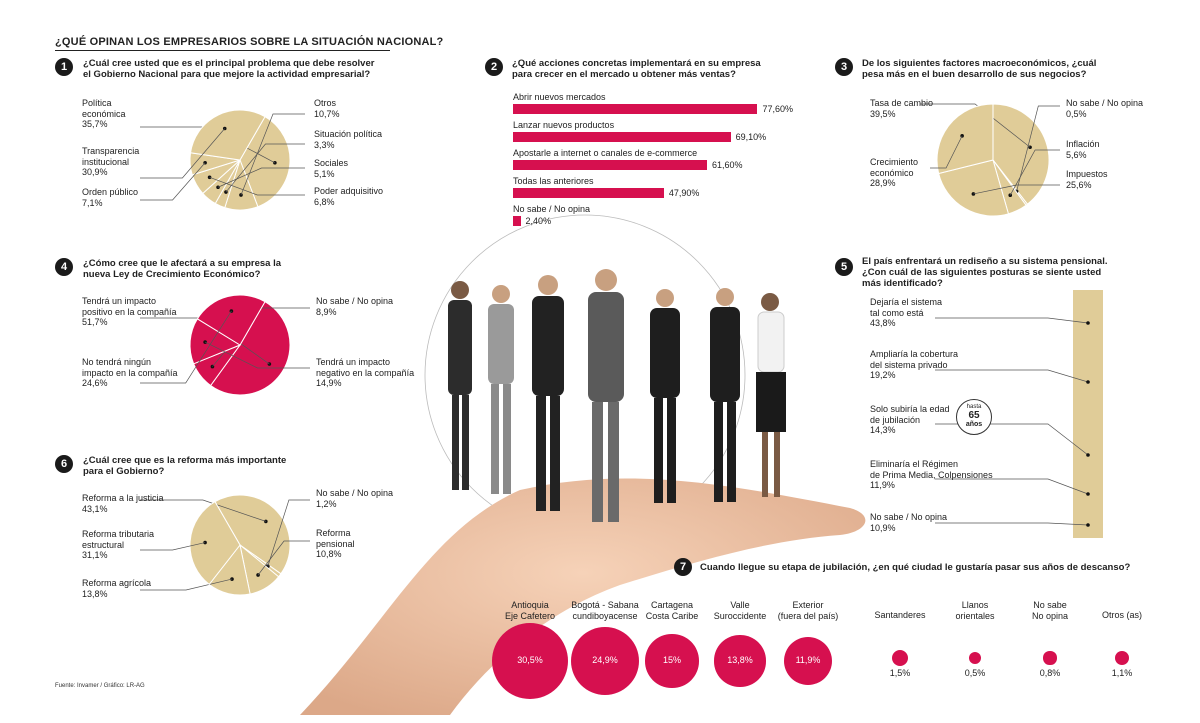 The image size is (1200, 723). What do you see at coordinates (104, 113) in the screenshot?
I see `q1-label-politica-economica: Política económica 35,7%` at bounding box center [104, 113].